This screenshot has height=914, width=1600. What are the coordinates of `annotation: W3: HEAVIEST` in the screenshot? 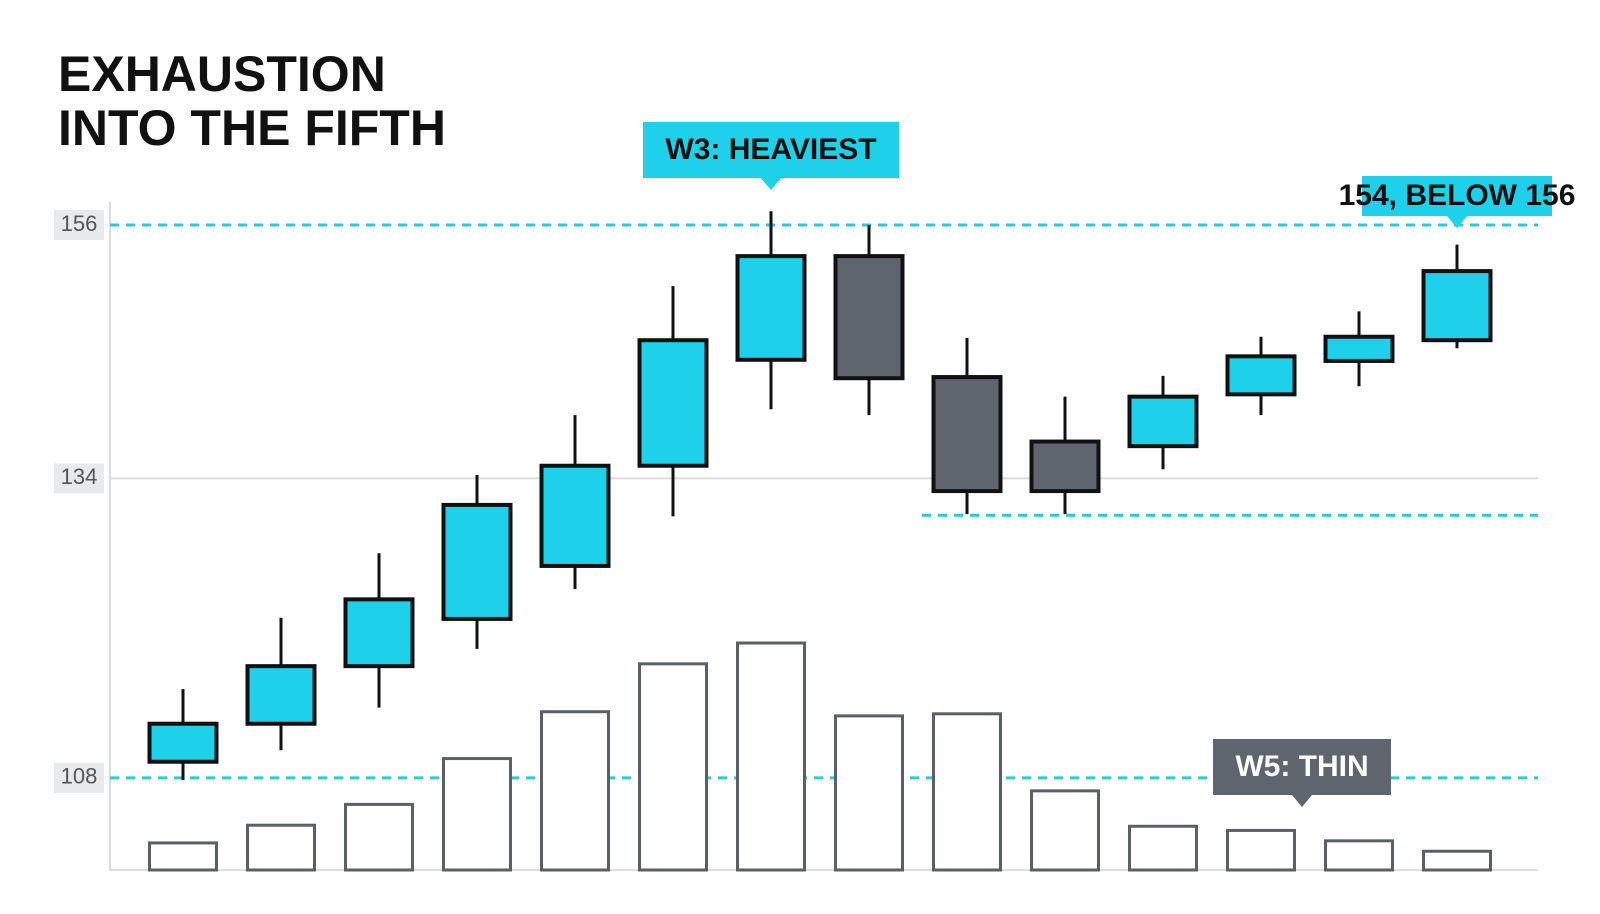 It's located at (770, 149).